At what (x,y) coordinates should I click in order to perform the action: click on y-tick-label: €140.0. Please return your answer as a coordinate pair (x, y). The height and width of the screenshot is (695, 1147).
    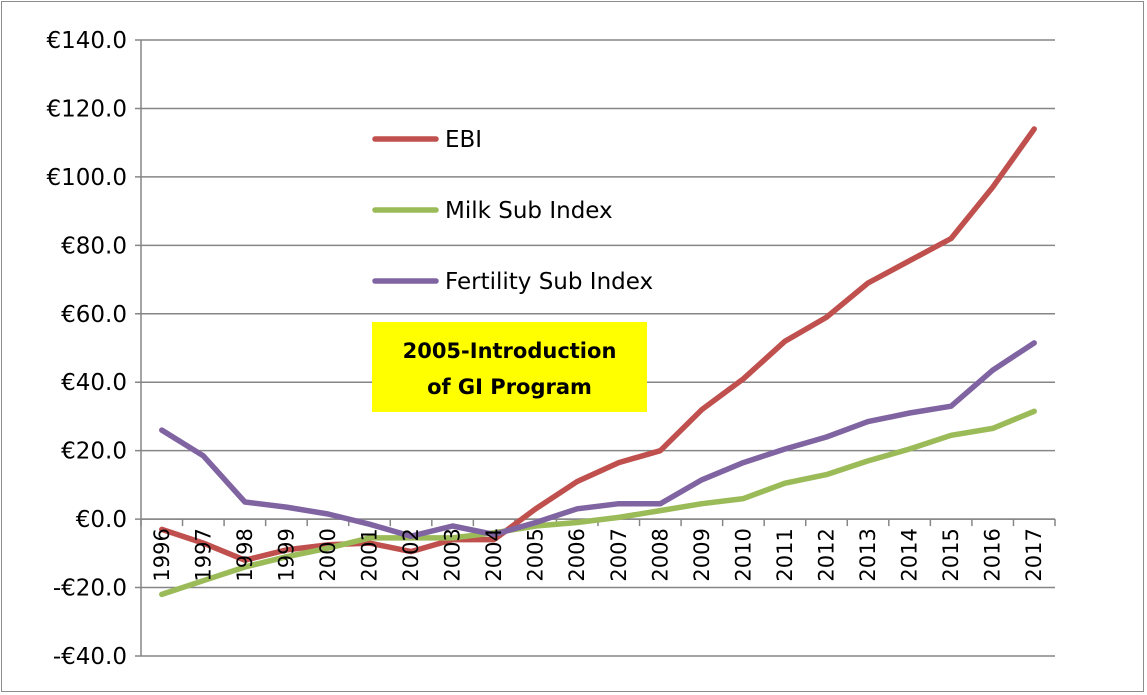
    Looking at the image, I should click on (87, 41).